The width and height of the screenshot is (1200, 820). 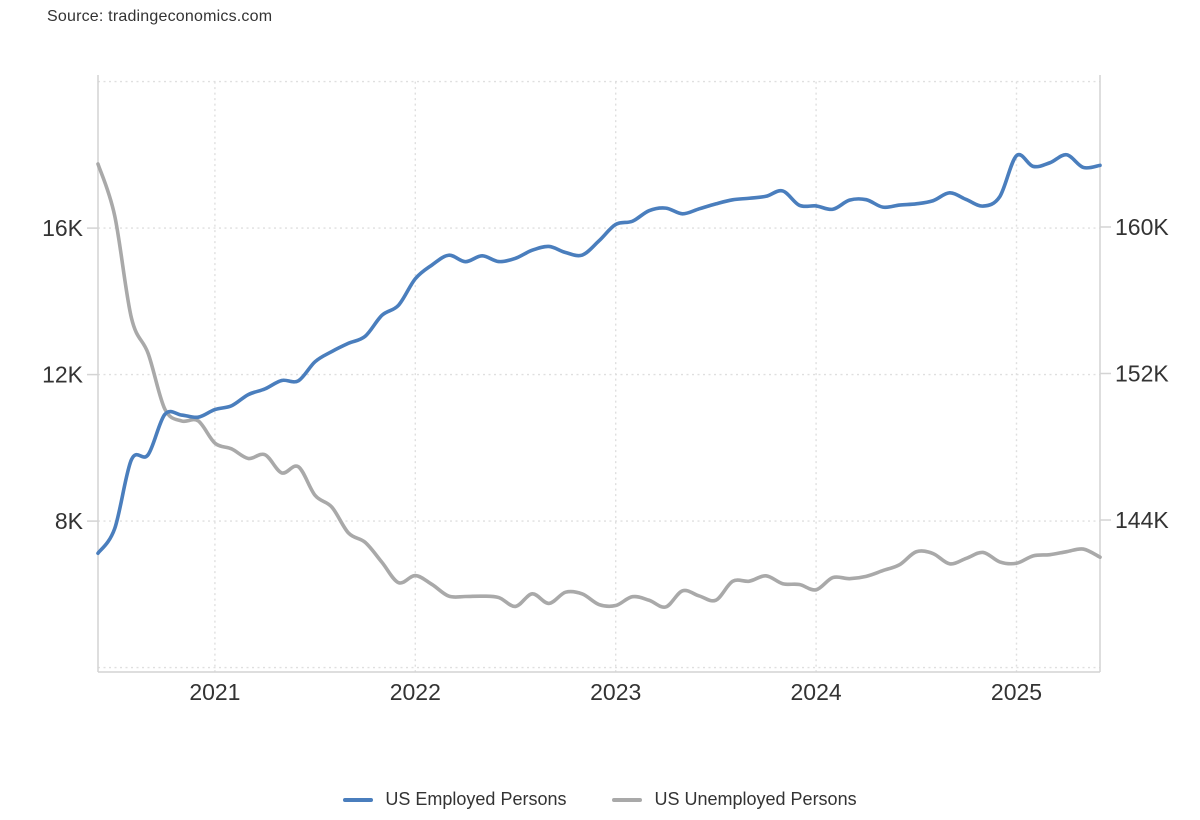 What do you see at coordinates (627, 799) in the screenshot?
I see `unemployed-line-swatch` at bounding box center [627, 799].